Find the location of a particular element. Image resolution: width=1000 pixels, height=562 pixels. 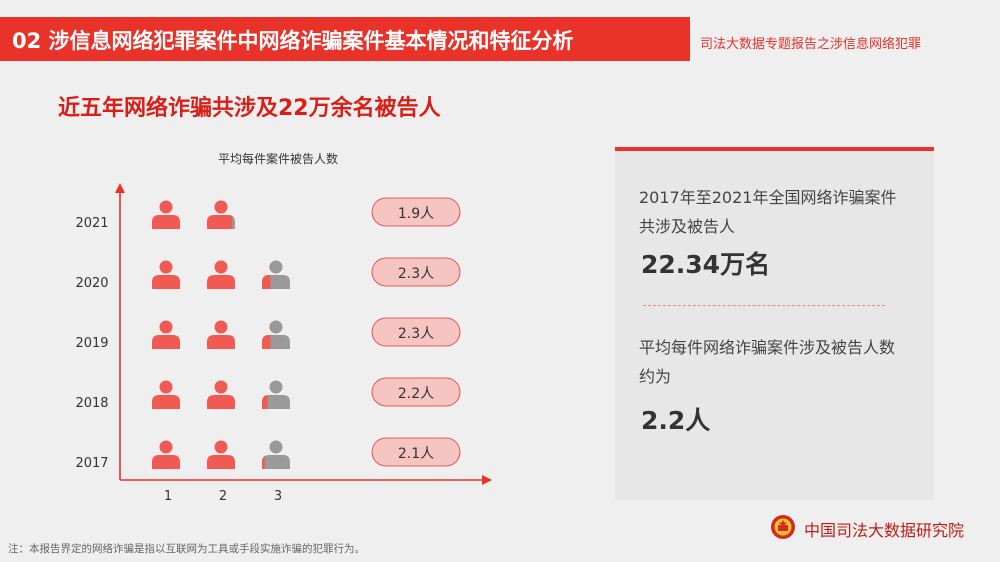

panel-text-average: 平均每件网络诈骗案件涉及被告人数约为 is located at coordinates (767, 362).